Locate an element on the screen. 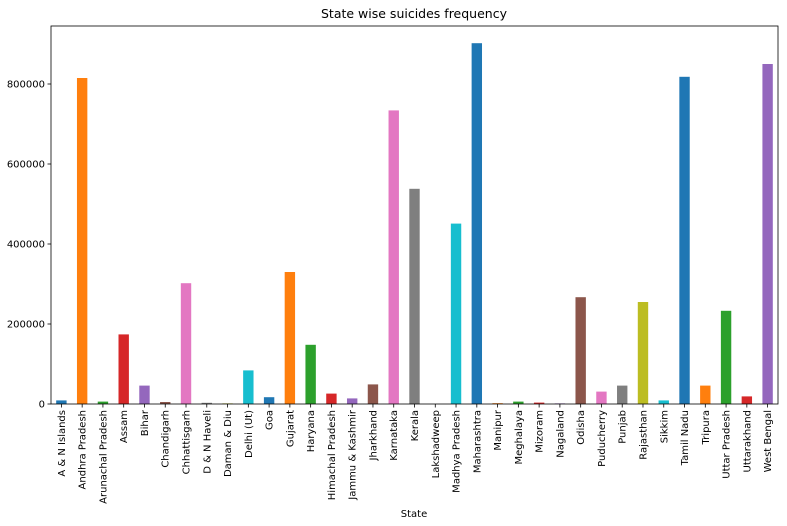 The image size is (787, 526). x-axis-label: State is located at coordinates (414, 514).